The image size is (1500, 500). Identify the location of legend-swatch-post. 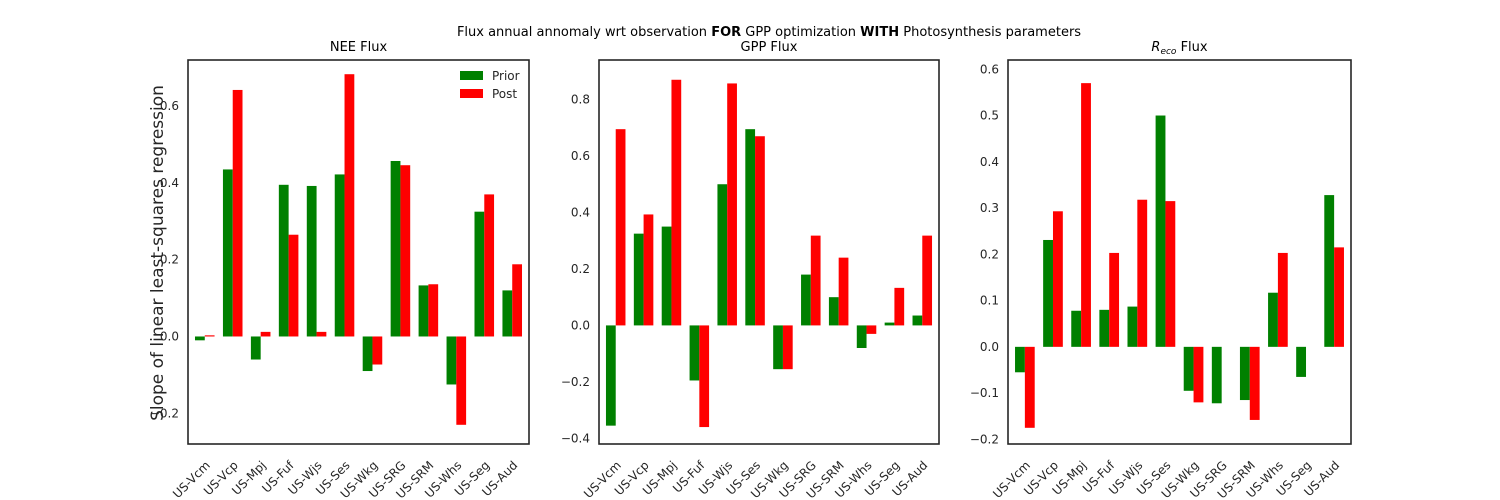
(471, 93).